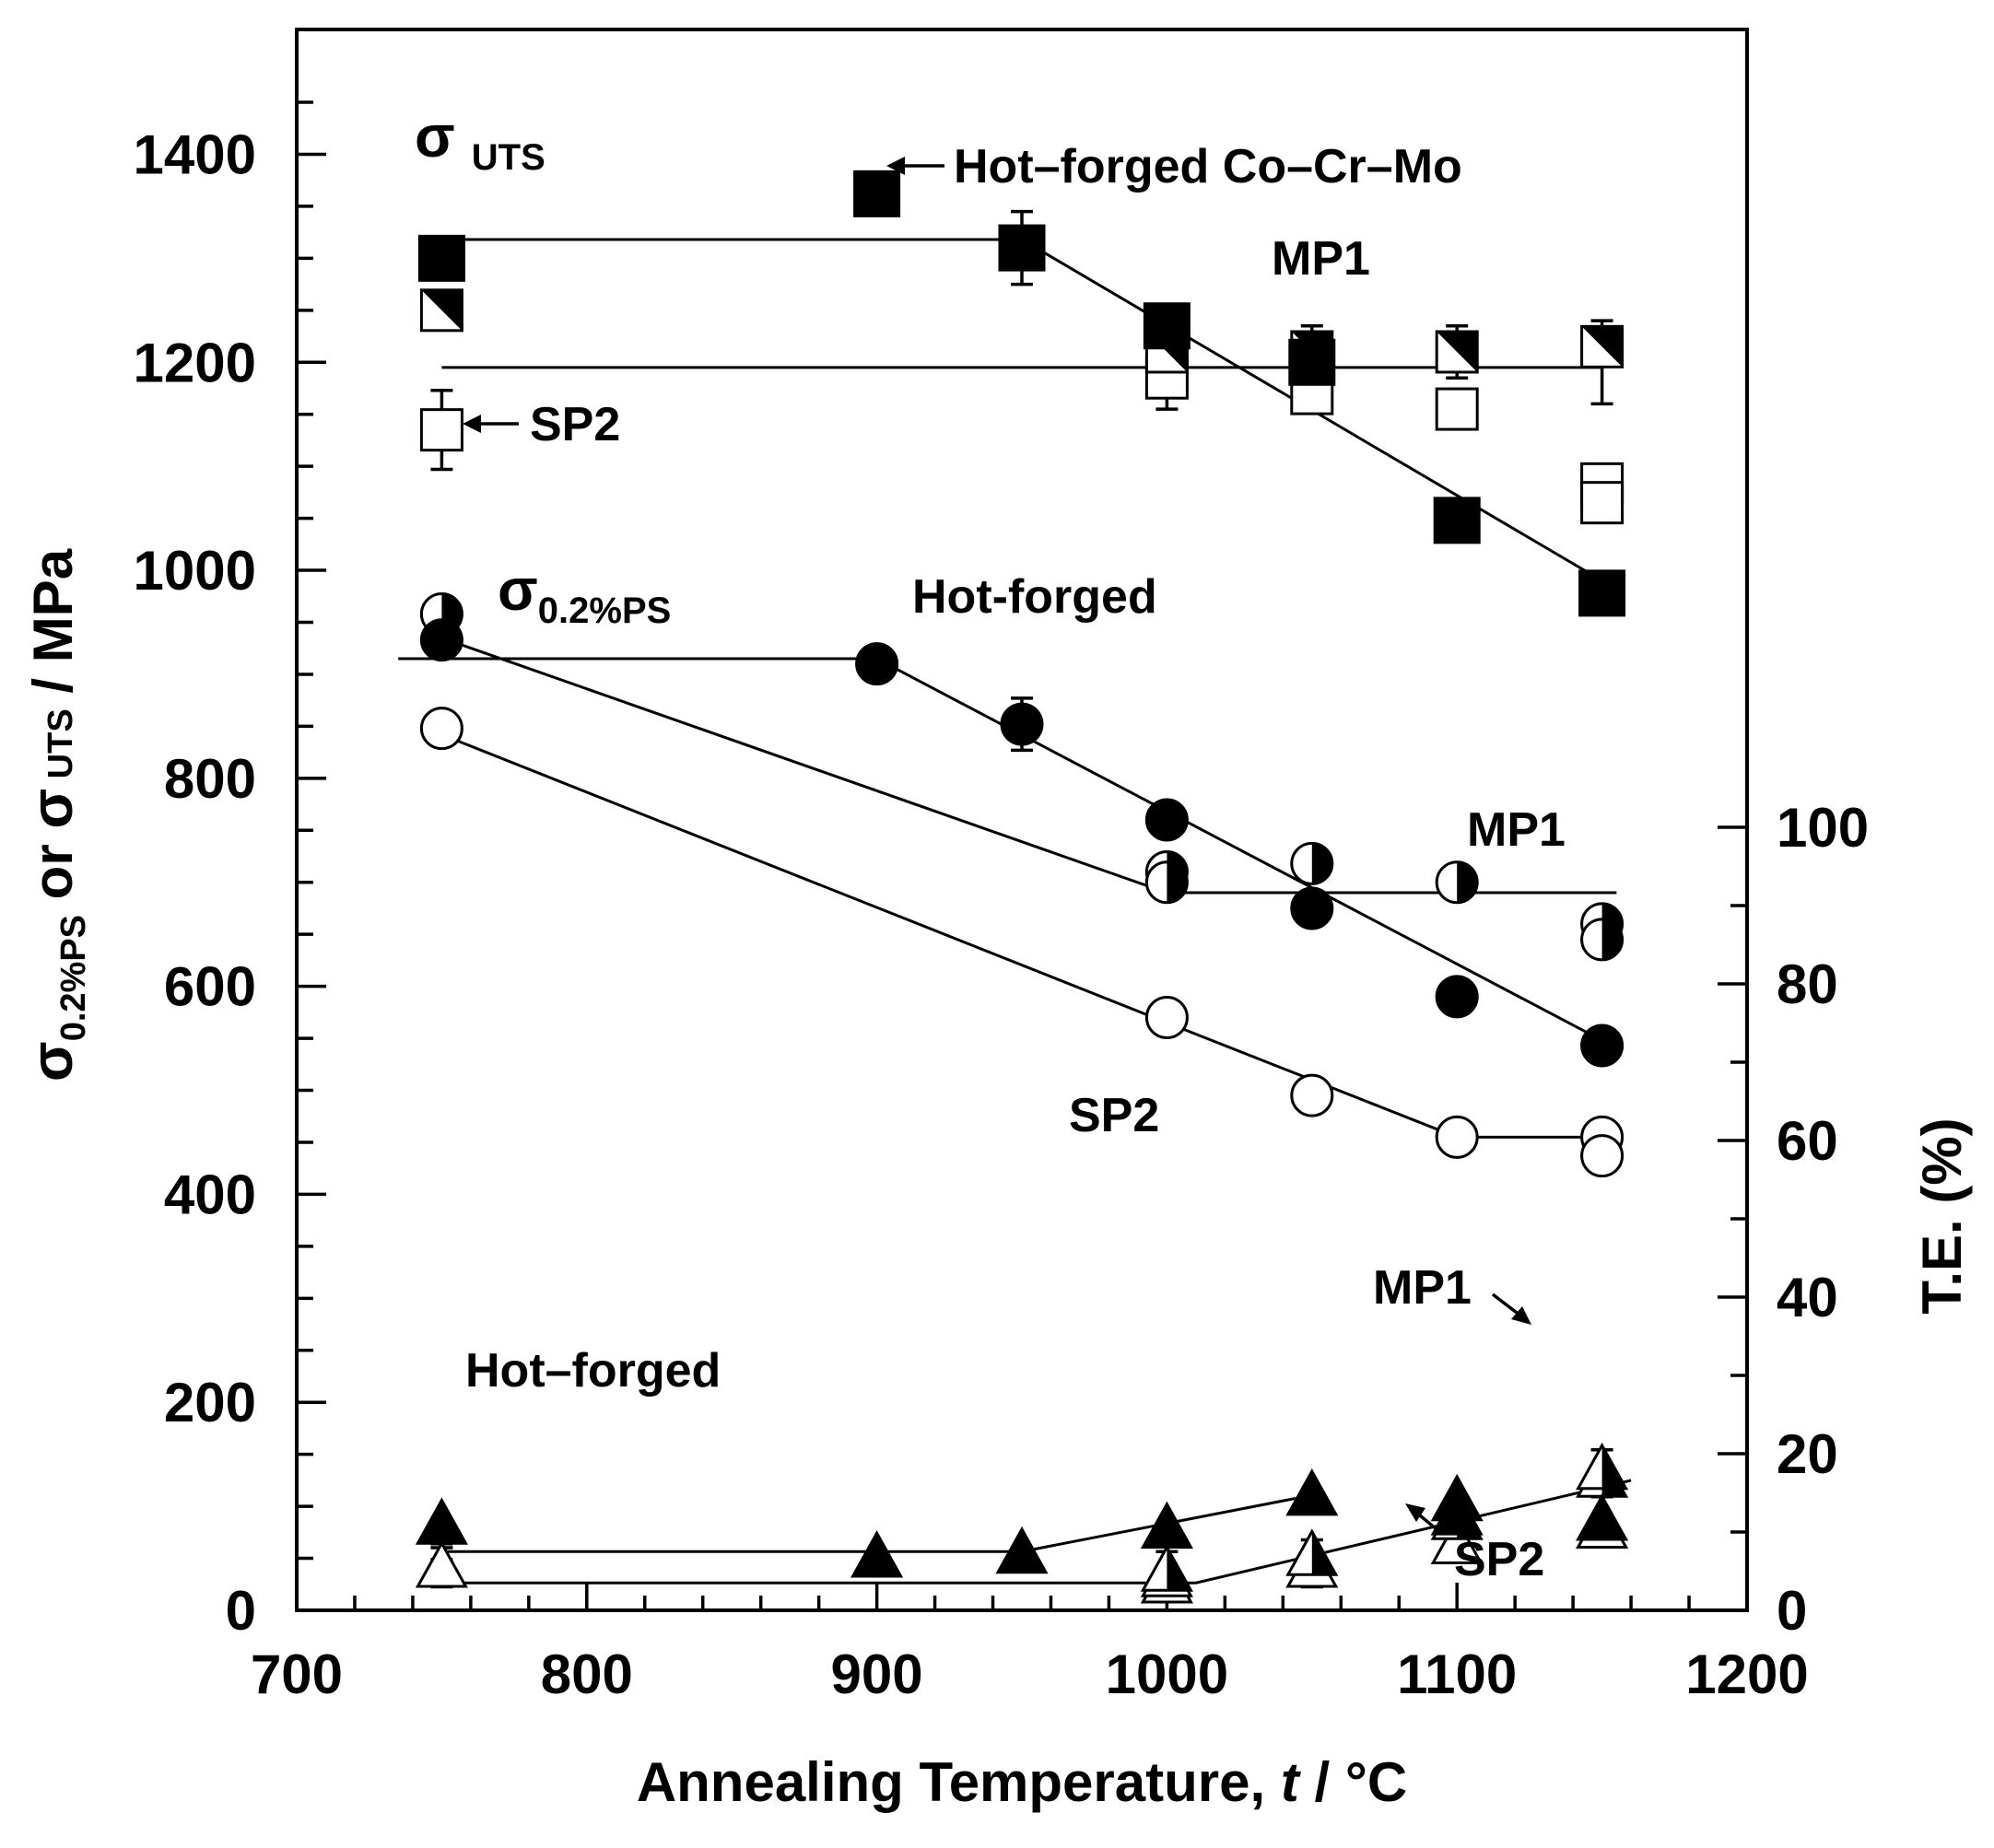 The height and width of the screenshot is (1848, 1994). Describe the element at coordinates (1034, 597) in the screenshot. I see `label-ps-hot-forged: Hot-forged` at that location.